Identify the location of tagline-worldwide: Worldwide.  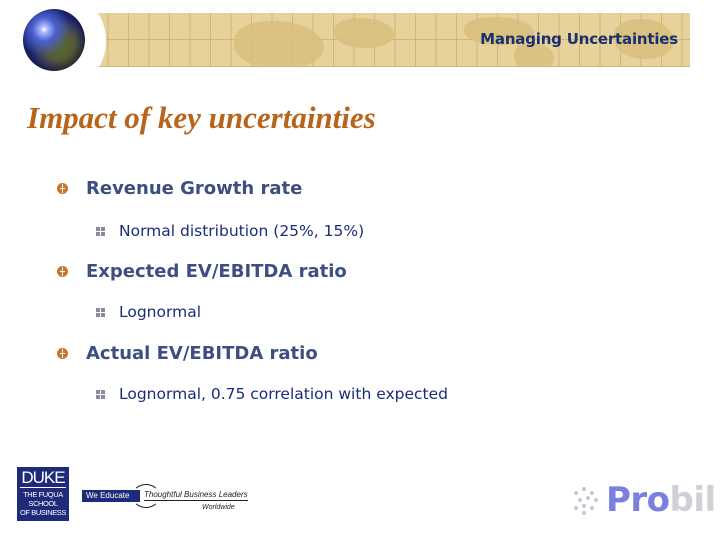
(218, 507).